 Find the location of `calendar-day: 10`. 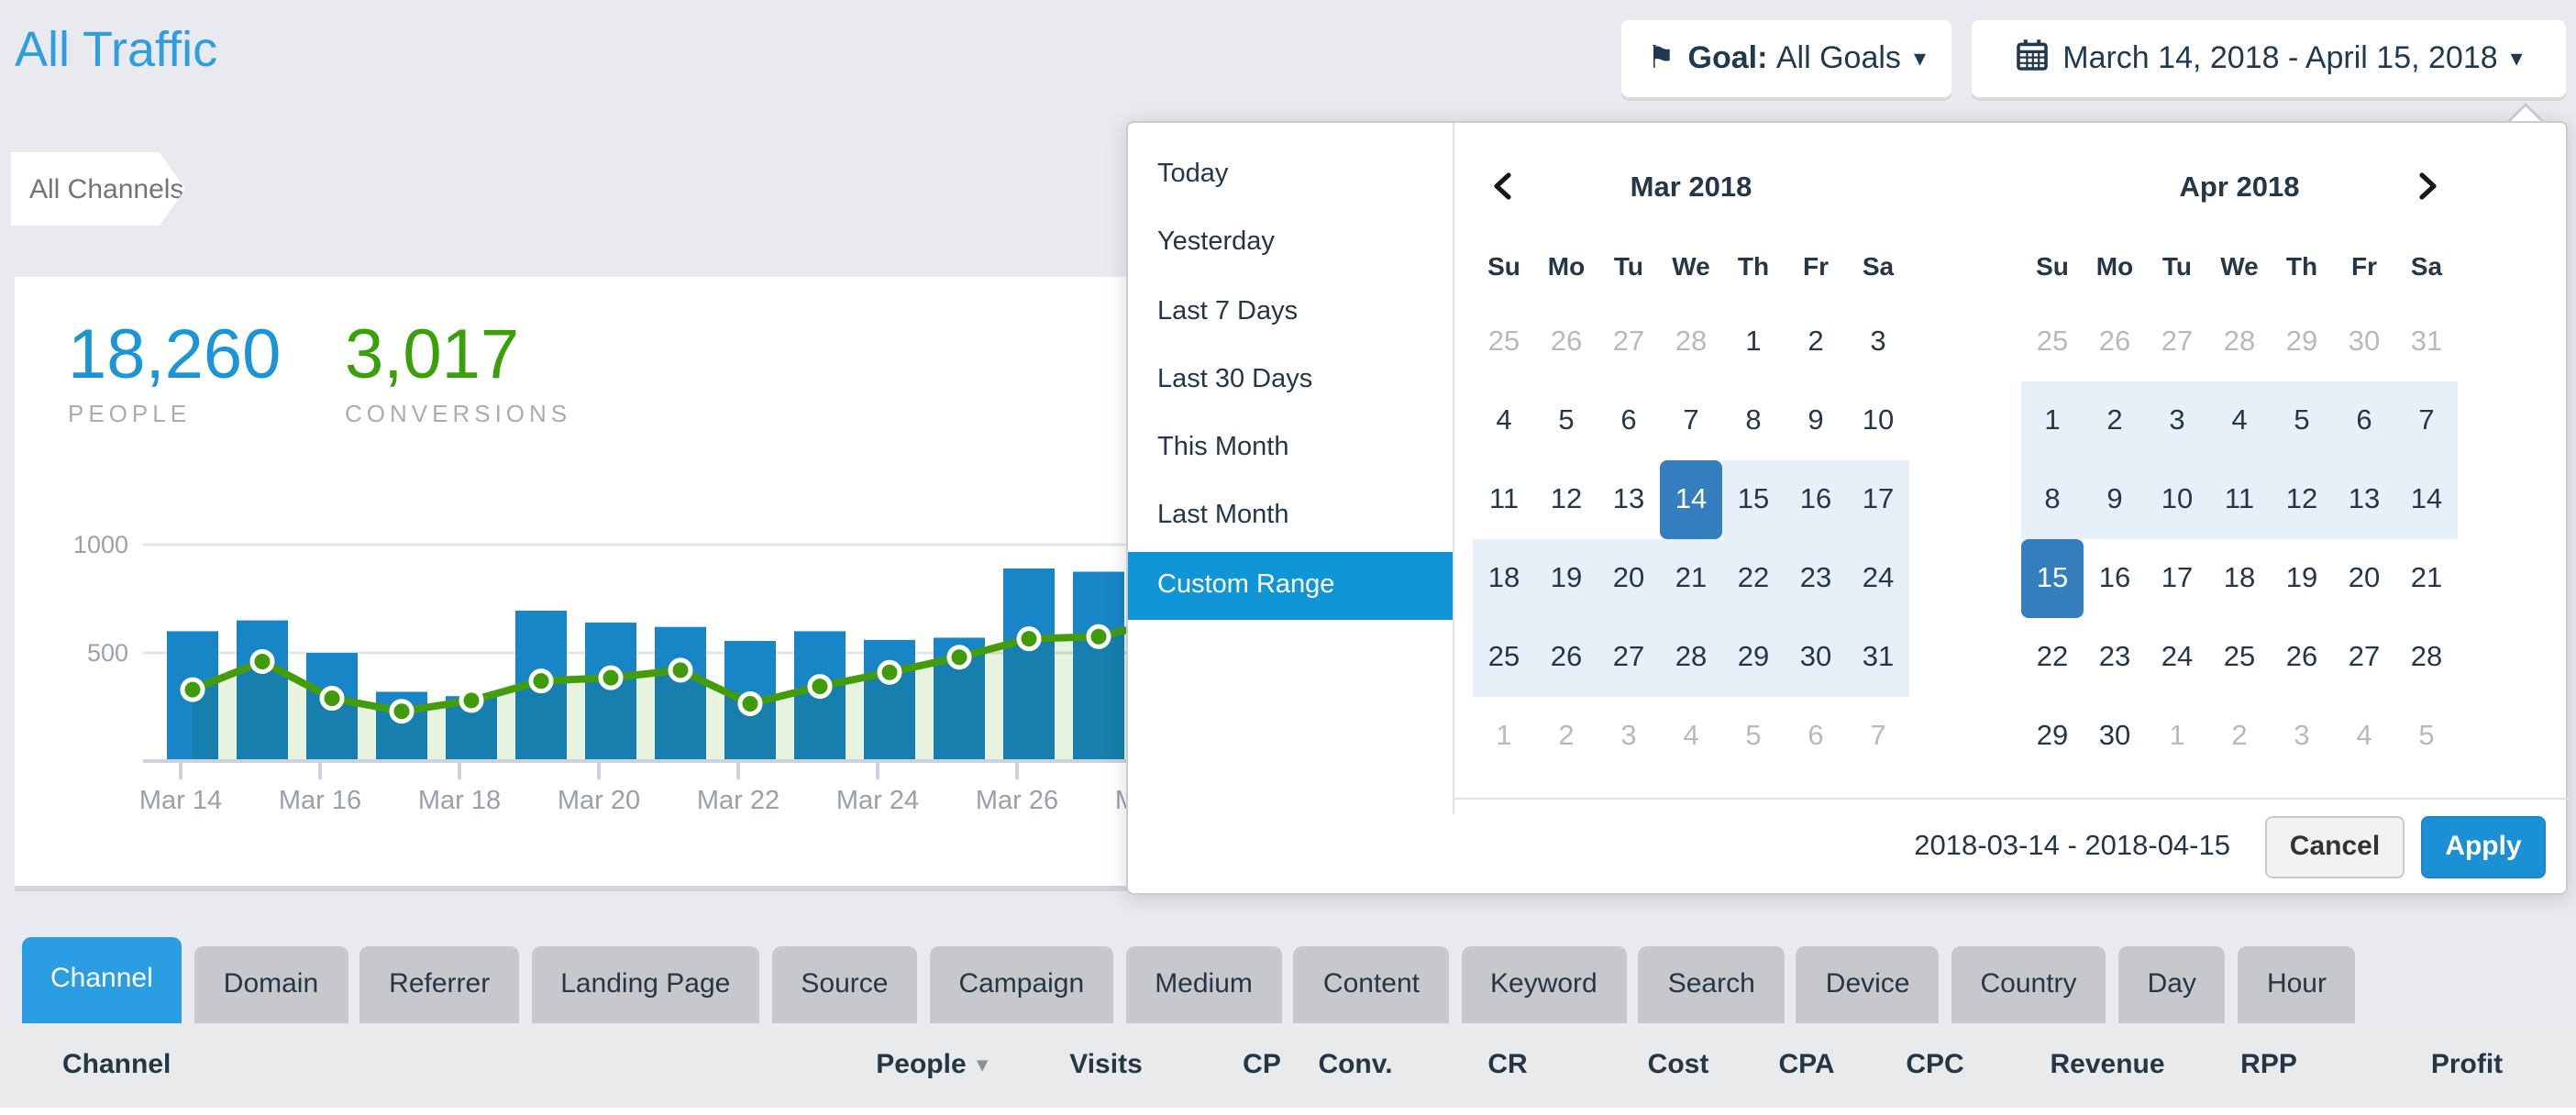

calendar-day: 10 is located at coordinates (2177, 499).